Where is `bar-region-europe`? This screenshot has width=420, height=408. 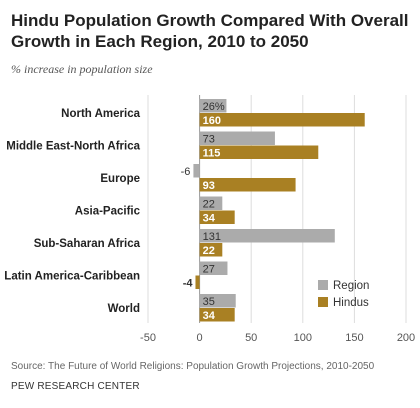
bar-region-europe is located at coordinates (196, 171).